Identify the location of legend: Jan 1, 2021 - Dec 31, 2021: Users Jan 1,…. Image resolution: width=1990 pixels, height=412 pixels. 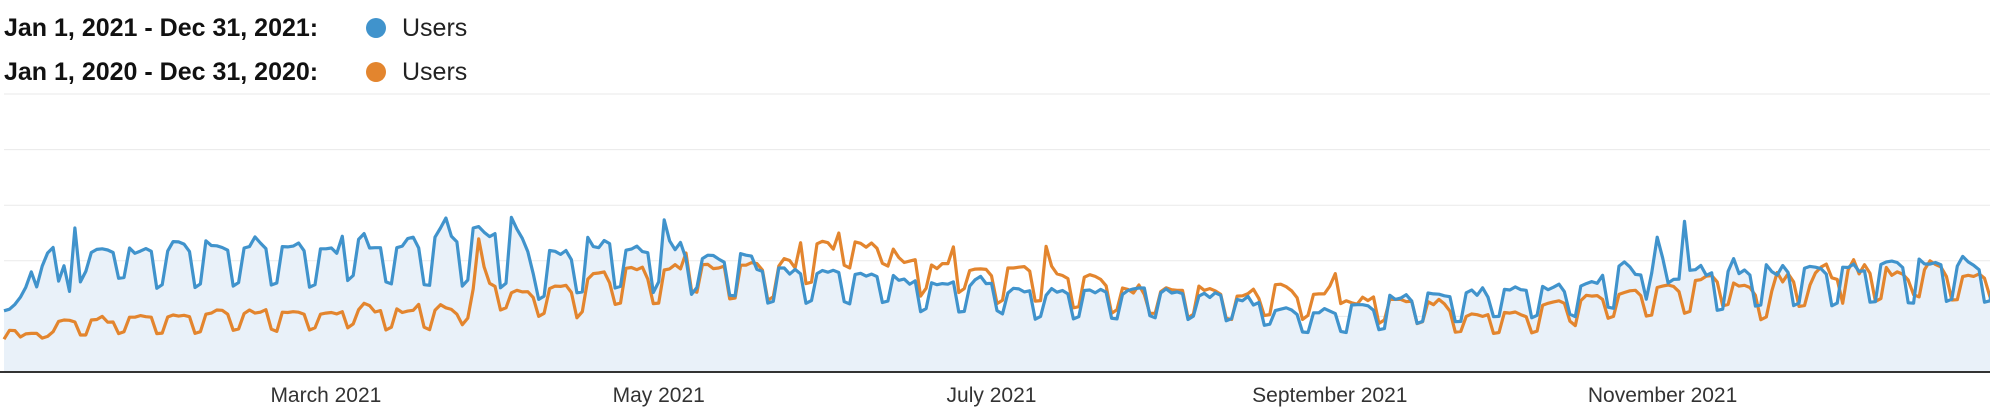
(235, 50).